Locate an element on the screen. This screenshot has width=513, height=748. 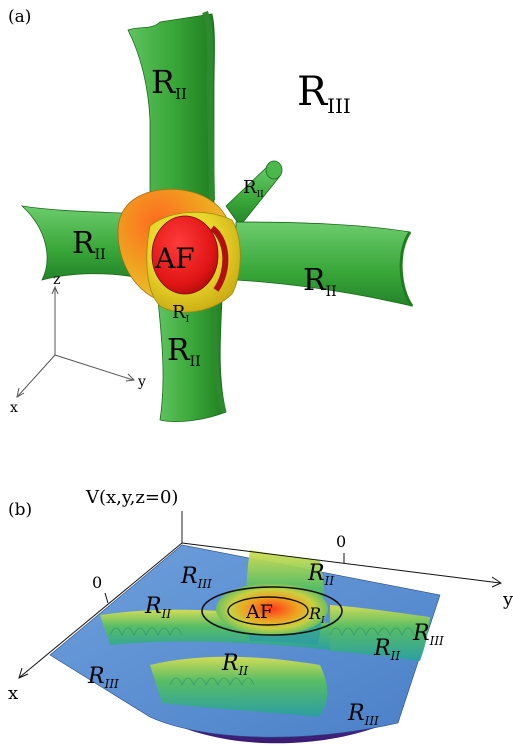
region-r2-left: RII is located at coordinates (89, 244).